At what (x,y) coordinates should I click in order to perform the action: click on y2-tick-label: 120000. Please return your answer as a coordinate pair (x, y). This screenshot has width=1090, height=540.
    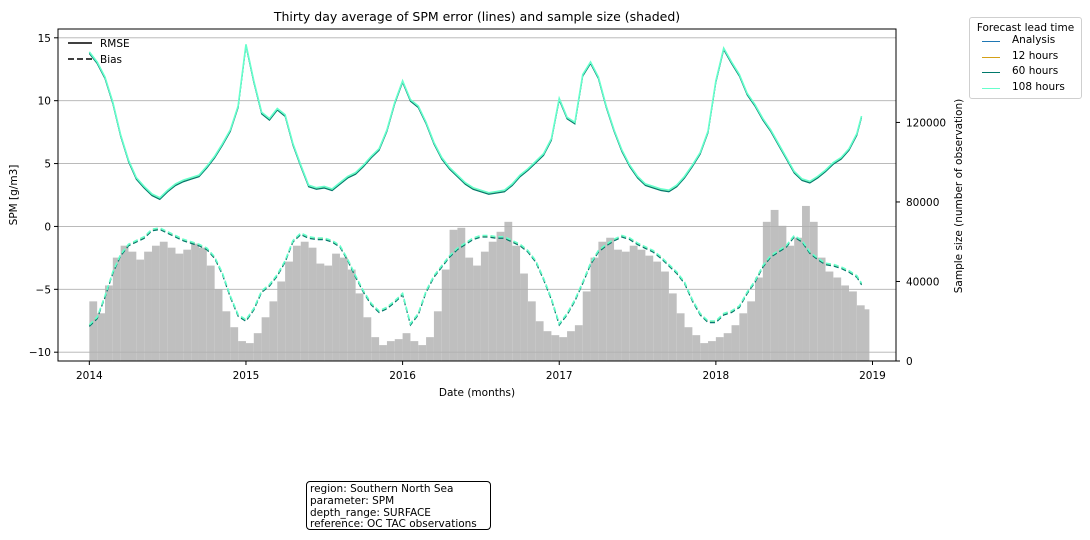
    Looking at the image, I should click on (926, 123).